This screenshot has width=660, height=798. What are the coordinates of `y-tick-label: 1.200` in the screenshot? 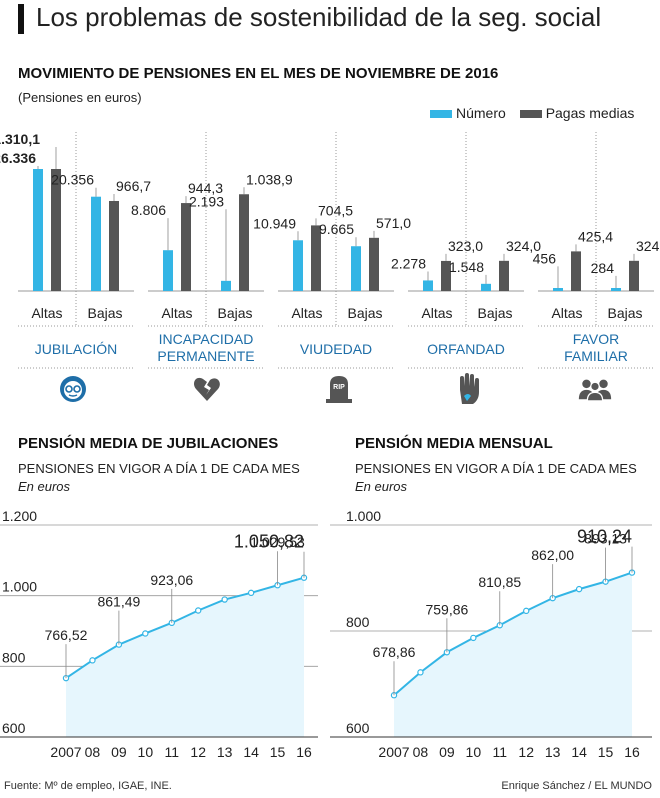 It's located at (19, 516).